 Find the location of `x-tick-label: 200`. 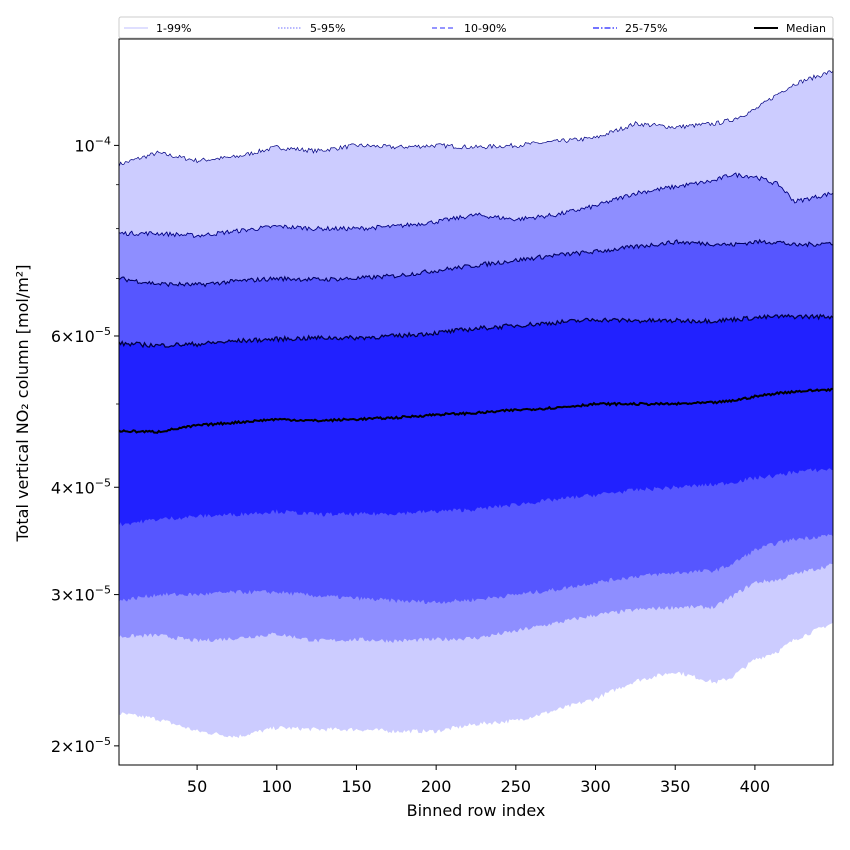

x-tick-label: 200 is located at coordinates (436, 786).